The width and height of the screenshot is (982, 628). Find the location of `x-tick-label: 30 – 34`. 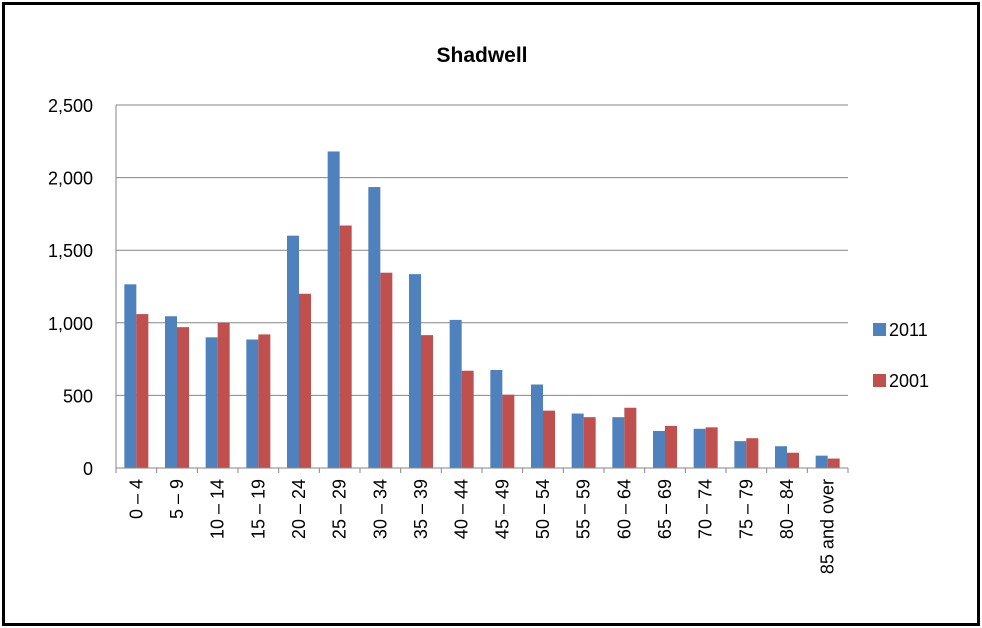

x-tick-label: 30 – 34 is located at coordinates (380, 509).